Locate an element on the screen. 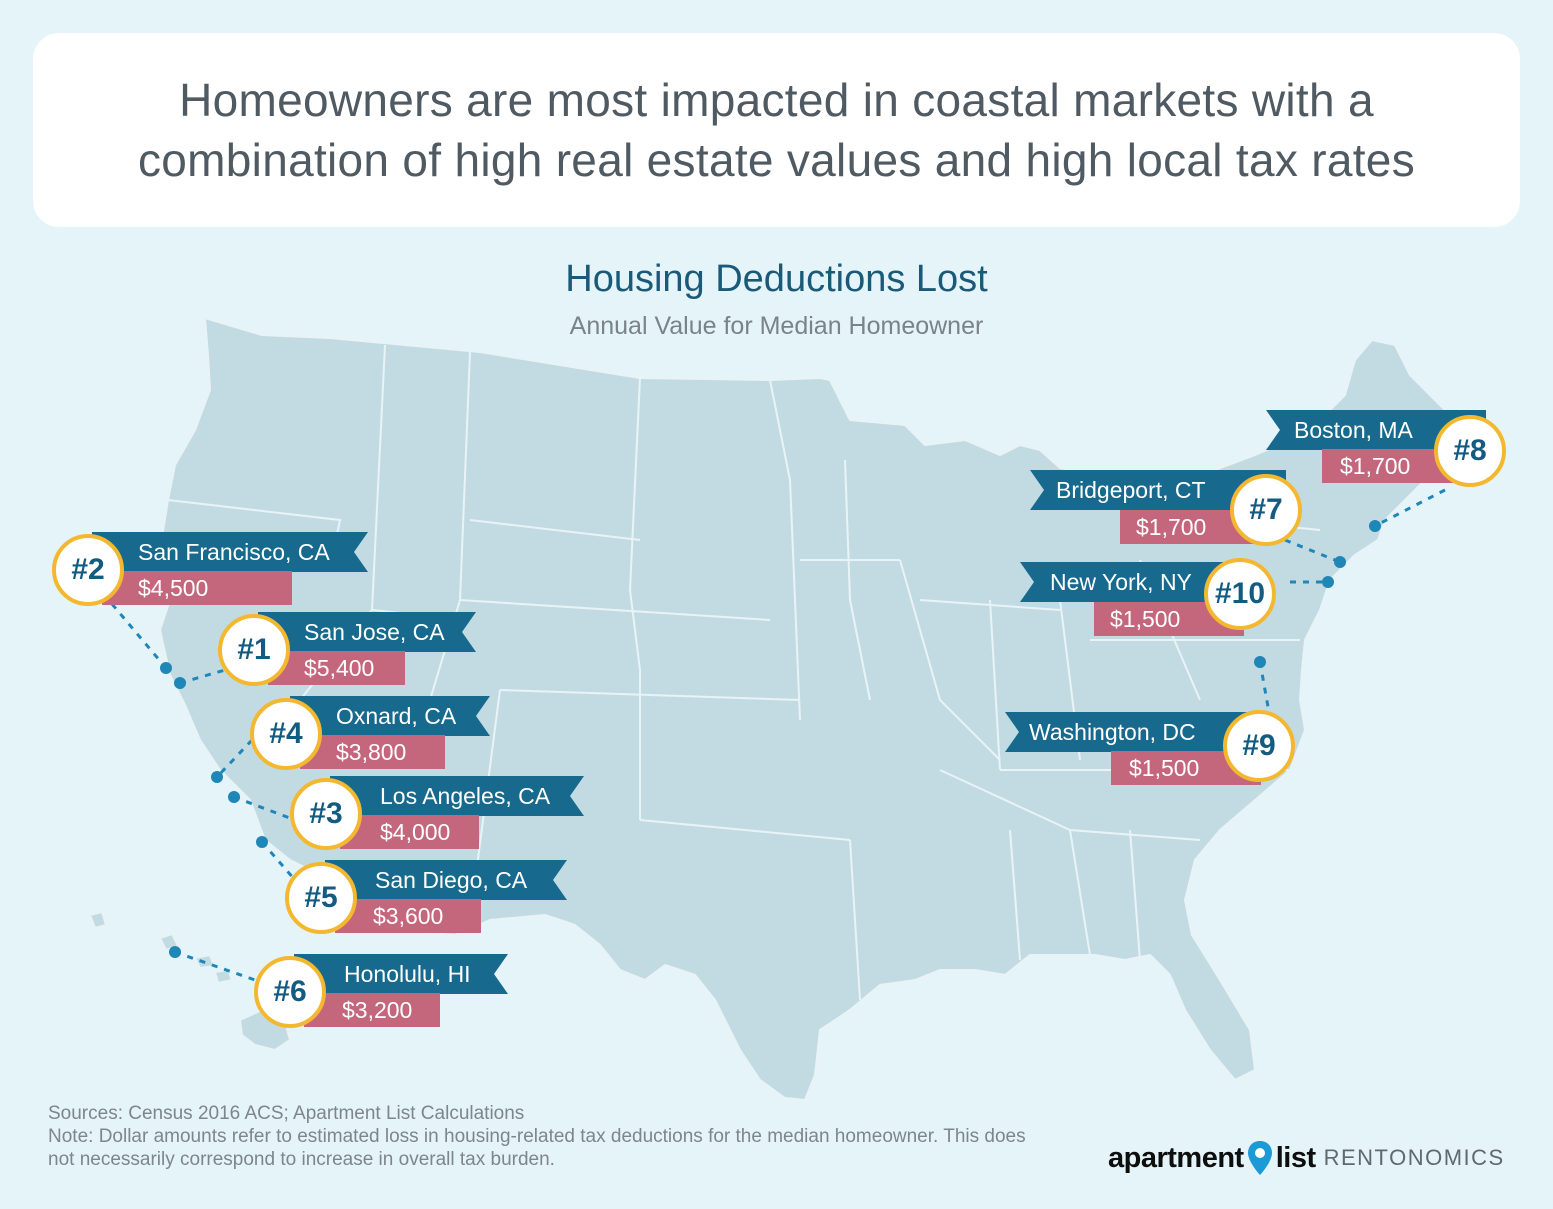  rank-badge: #6 is located at coordinates (290, 992).